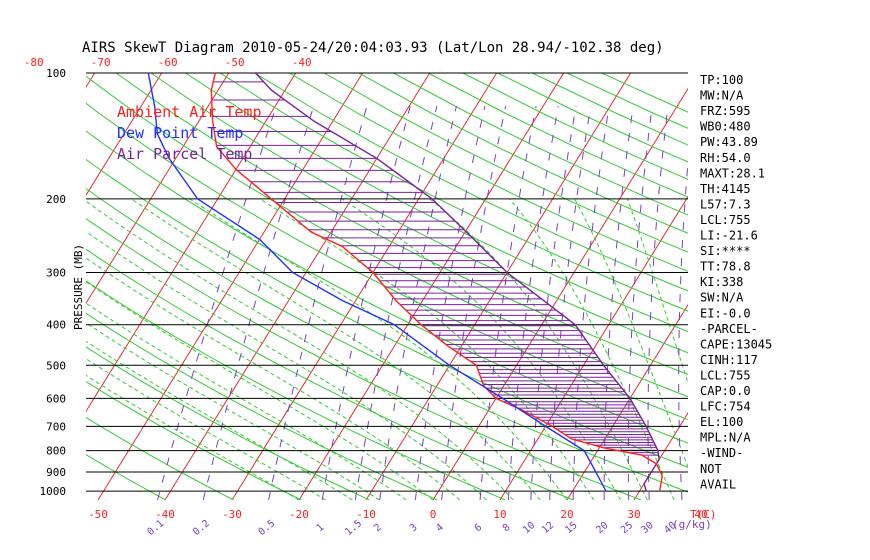  Describe the element at coordinates (479, 528) in the screenshot. I see `mixing-ratio-tick-label: 6` at that location.